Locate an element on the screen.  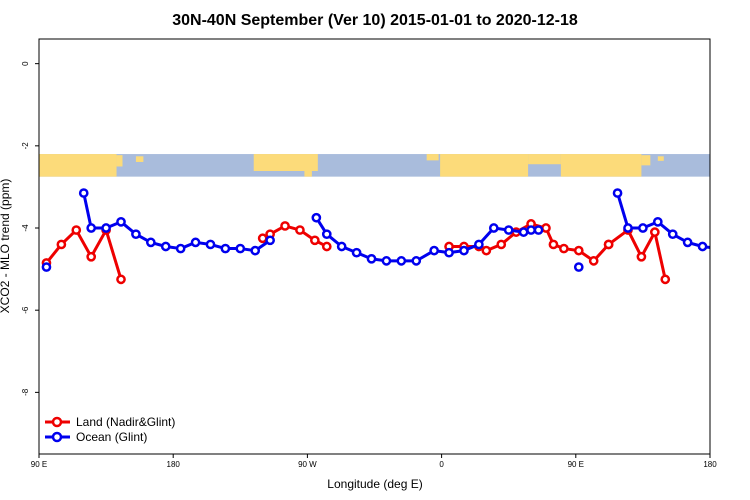
world-map-band is located at coordinates (374, 165).